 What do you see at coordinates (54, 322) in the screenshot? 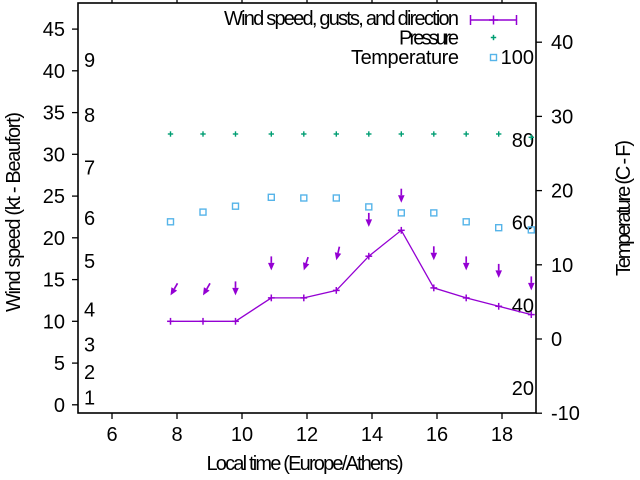
I see `left-tick-label: 10` at bounding box center [54, 322].